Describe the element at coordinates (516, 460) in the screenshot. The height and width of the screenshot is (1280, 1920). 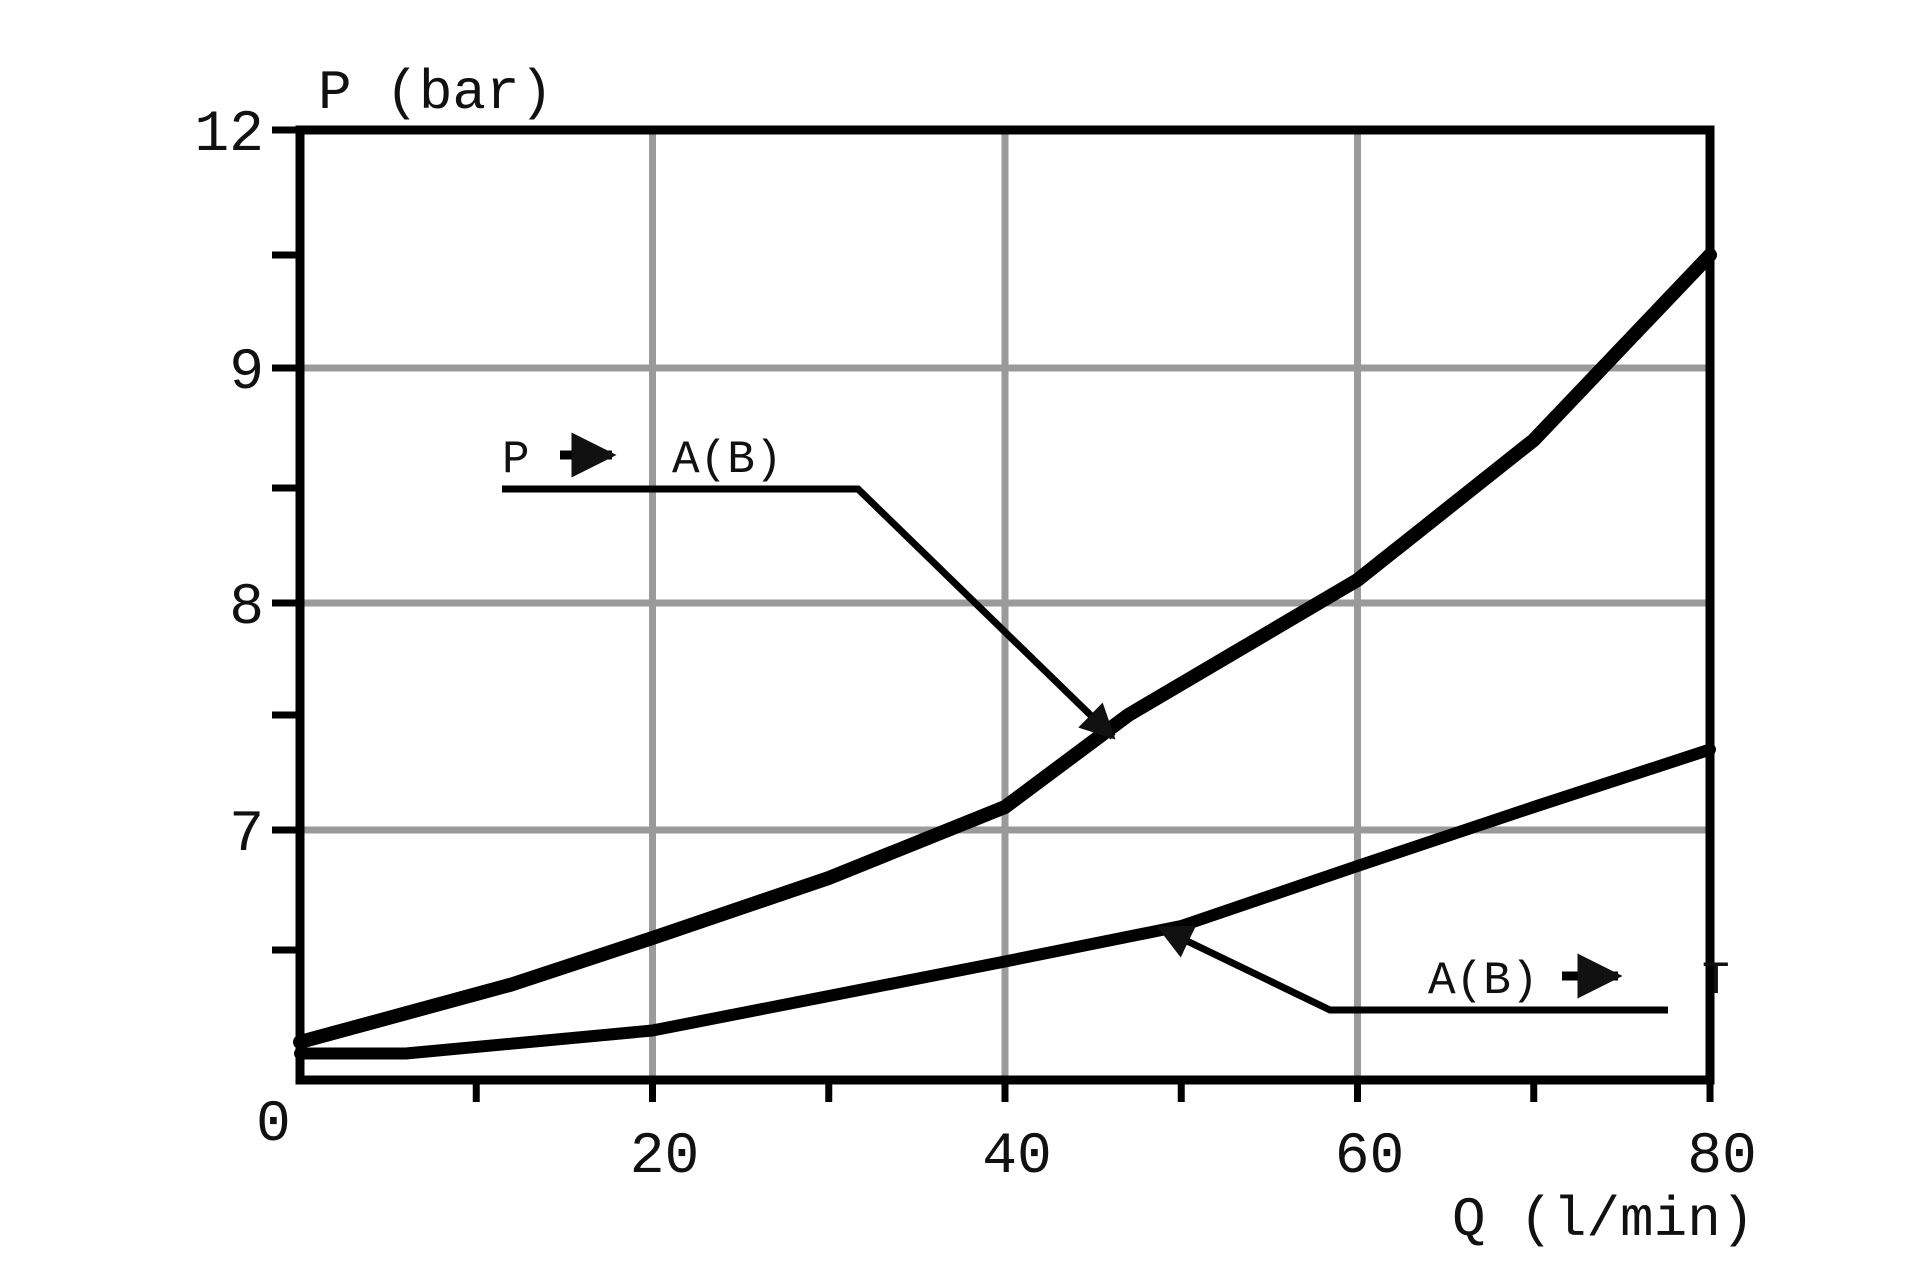
I see `annotation-label: P` at that location.